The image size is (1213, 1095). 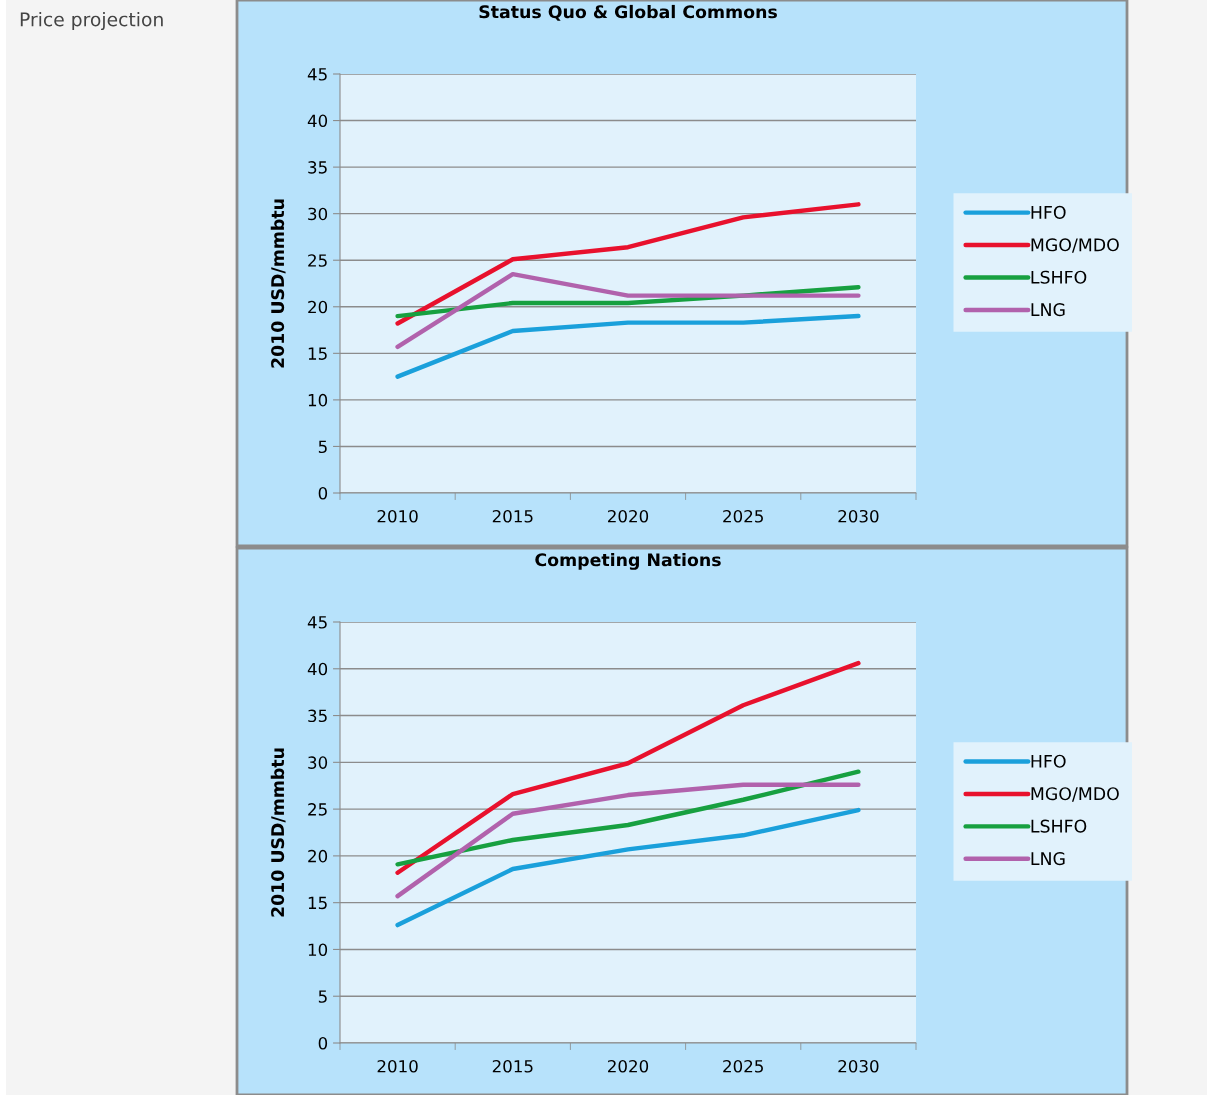 What do you see at coordinates (628, 12) in the screenshot?
I see `chart-title: Status Quo & Global Commons` at bounding box center [628, 12].